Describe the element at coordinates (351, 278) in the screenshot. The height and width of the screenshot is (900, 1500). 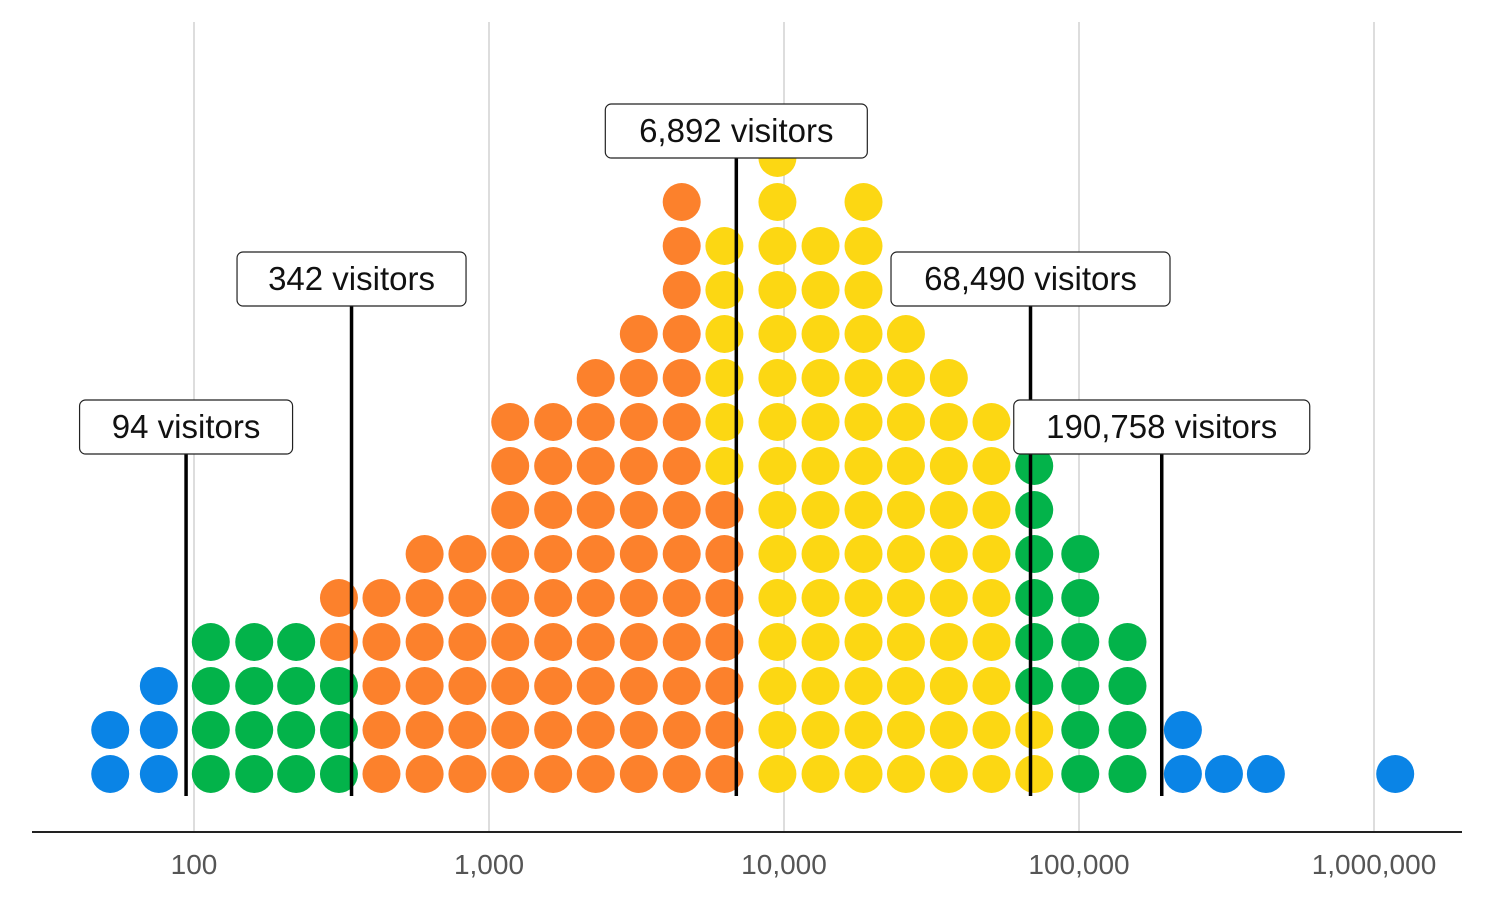
I see `annotation-label: 342 visitors` at that location.